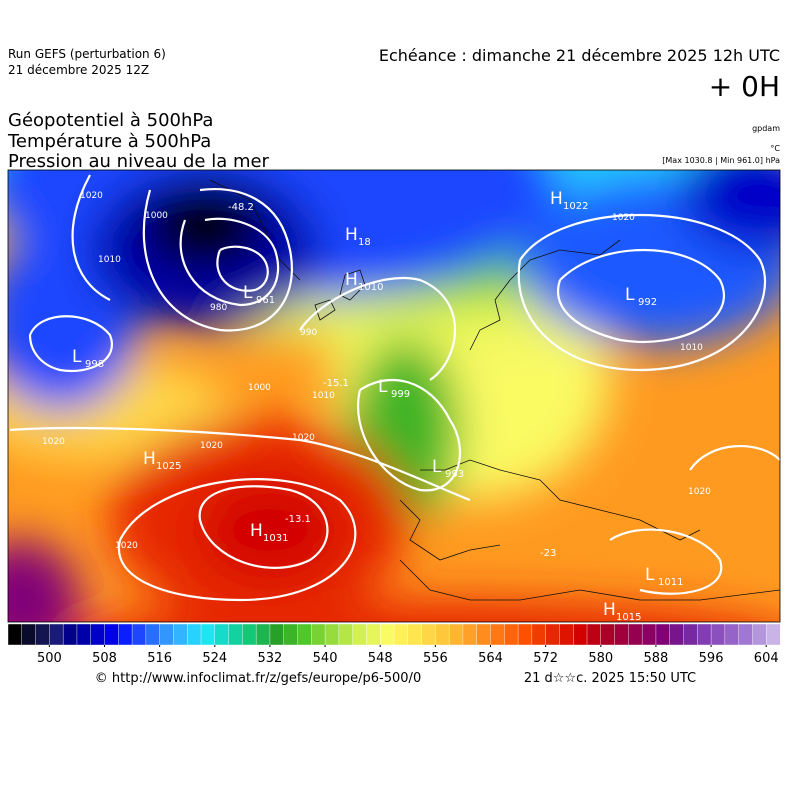  Describe the element at coordinates (298, 519) in the screenshot. I see `temperature-label: -13.1` at that location.